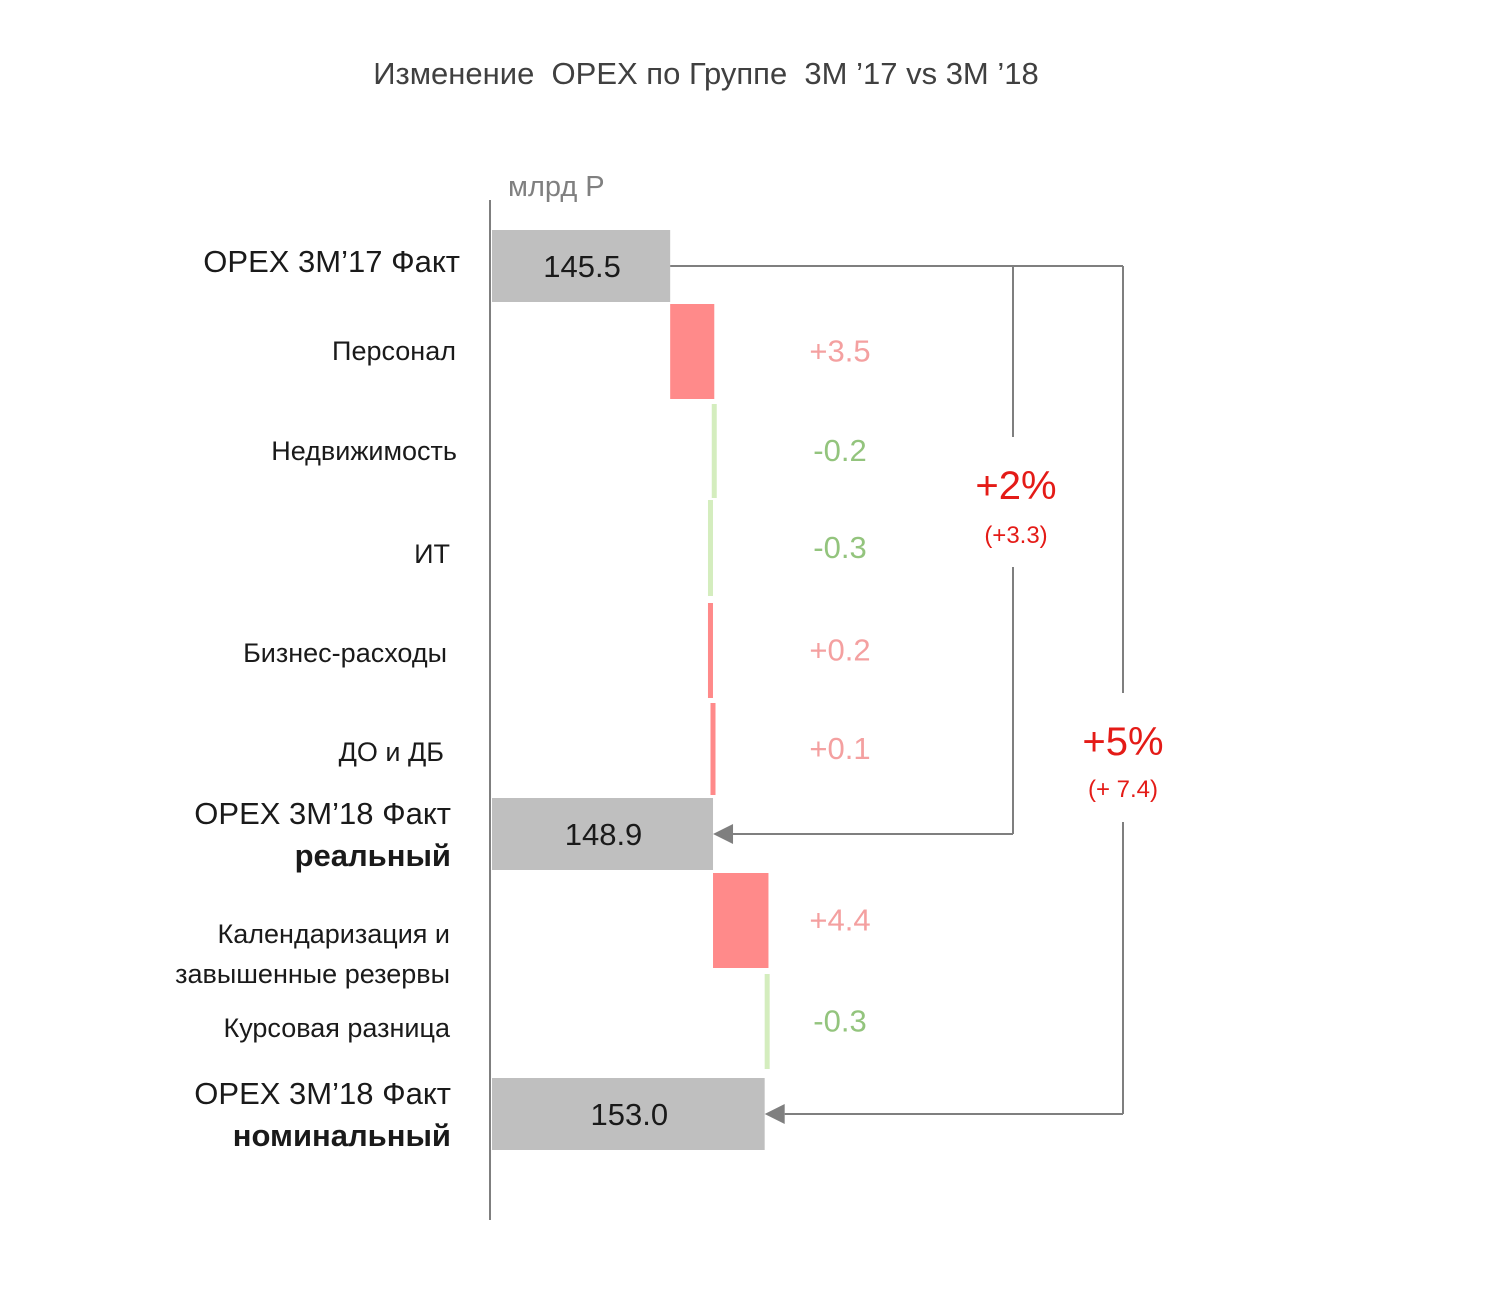 Image resolution: width=1492 pixels, height=1309 pixels. What do you see at coordinates (839, 748) in the screenshot?
I see `delta-value-label: +0.1` at bounding box center [839, 748].